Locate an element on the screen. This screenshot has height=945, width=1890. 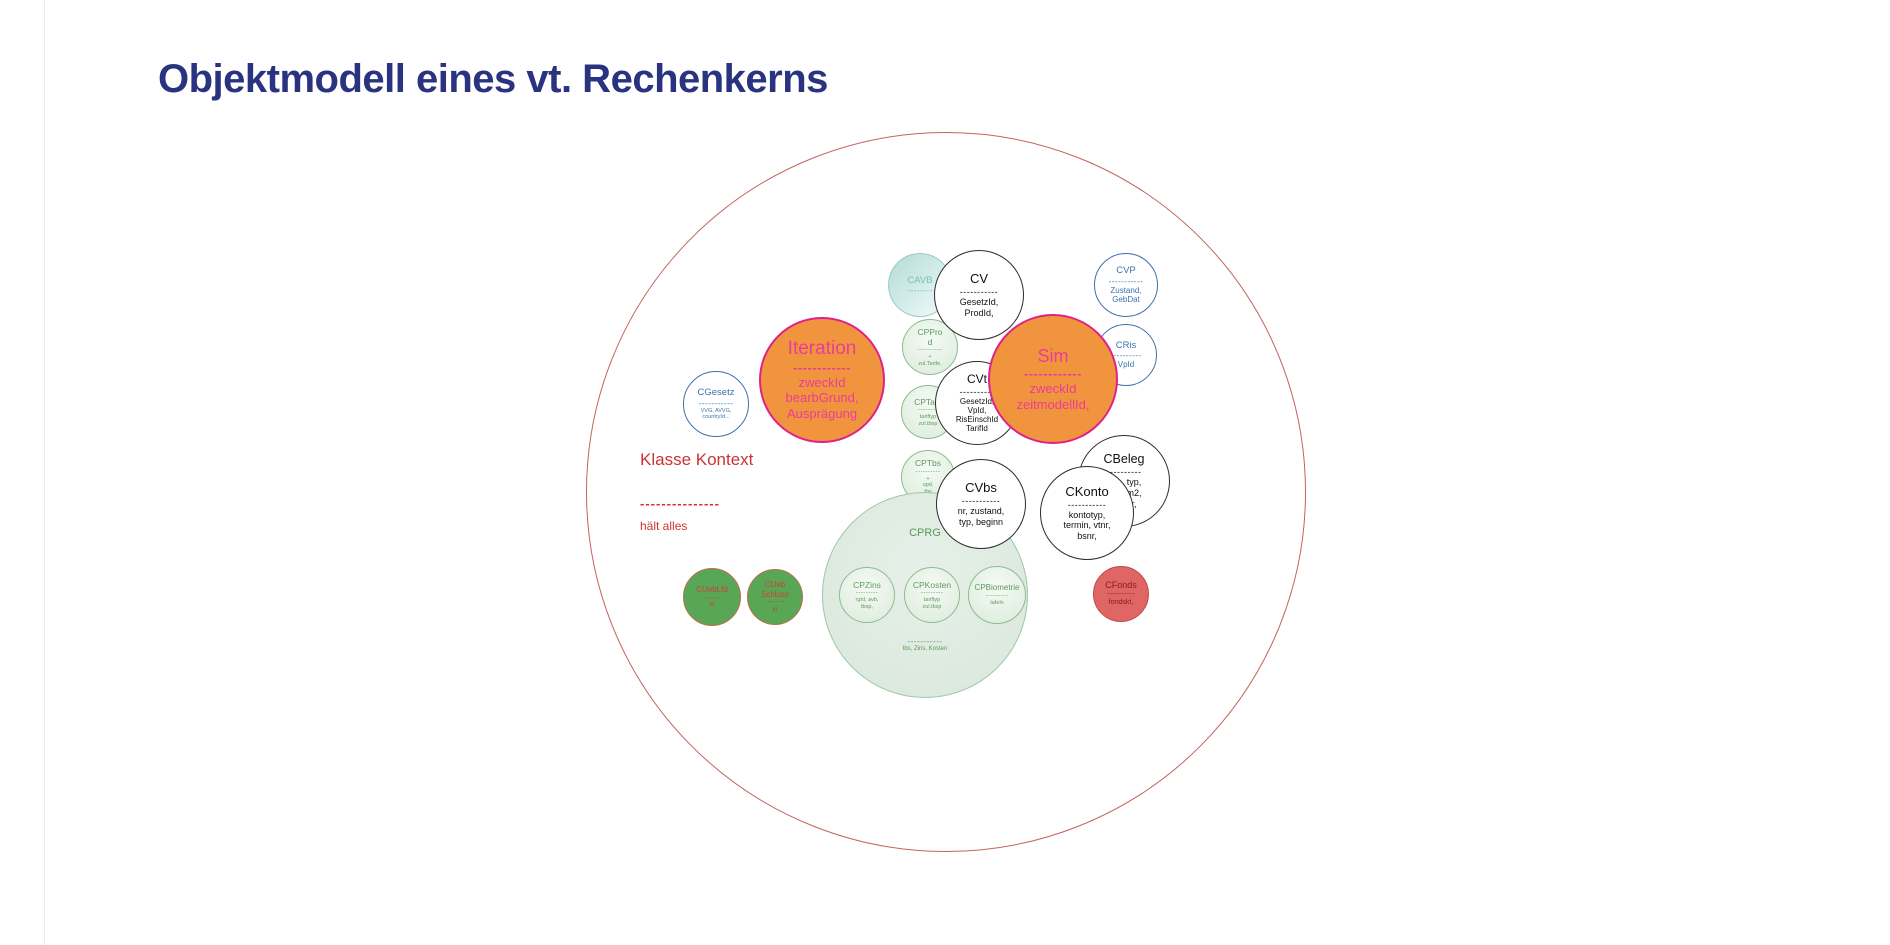
class-name: CVP is located at coordinates (1126, 271).